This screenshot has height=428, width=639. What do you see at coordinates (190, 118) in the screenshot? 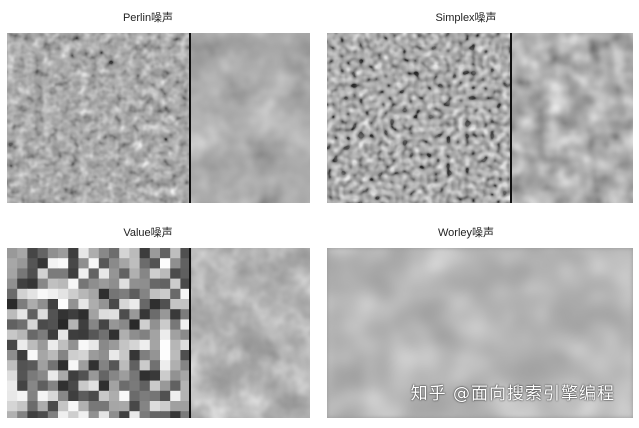
I see `perlin-divider` at bounding box center [190, 118].